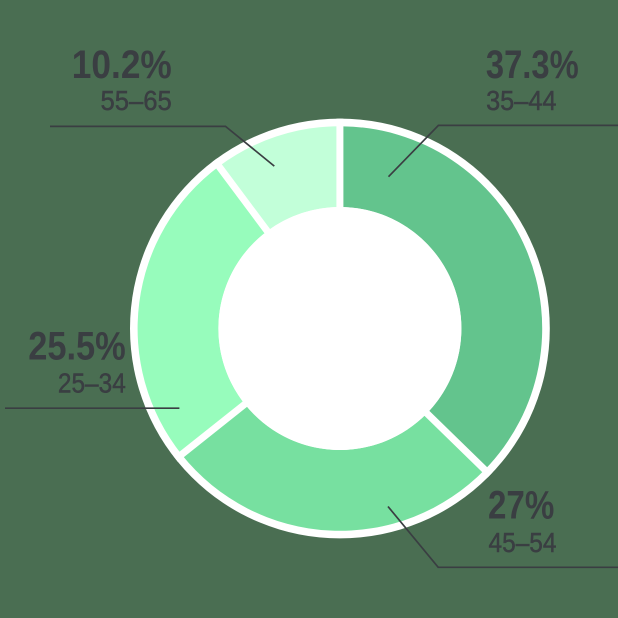 The image size is (618, 618). What do you see at coordinates (532, 65) in the screenshot?
I see `svg-text: 37.3%` at bounding box center [532, 65].